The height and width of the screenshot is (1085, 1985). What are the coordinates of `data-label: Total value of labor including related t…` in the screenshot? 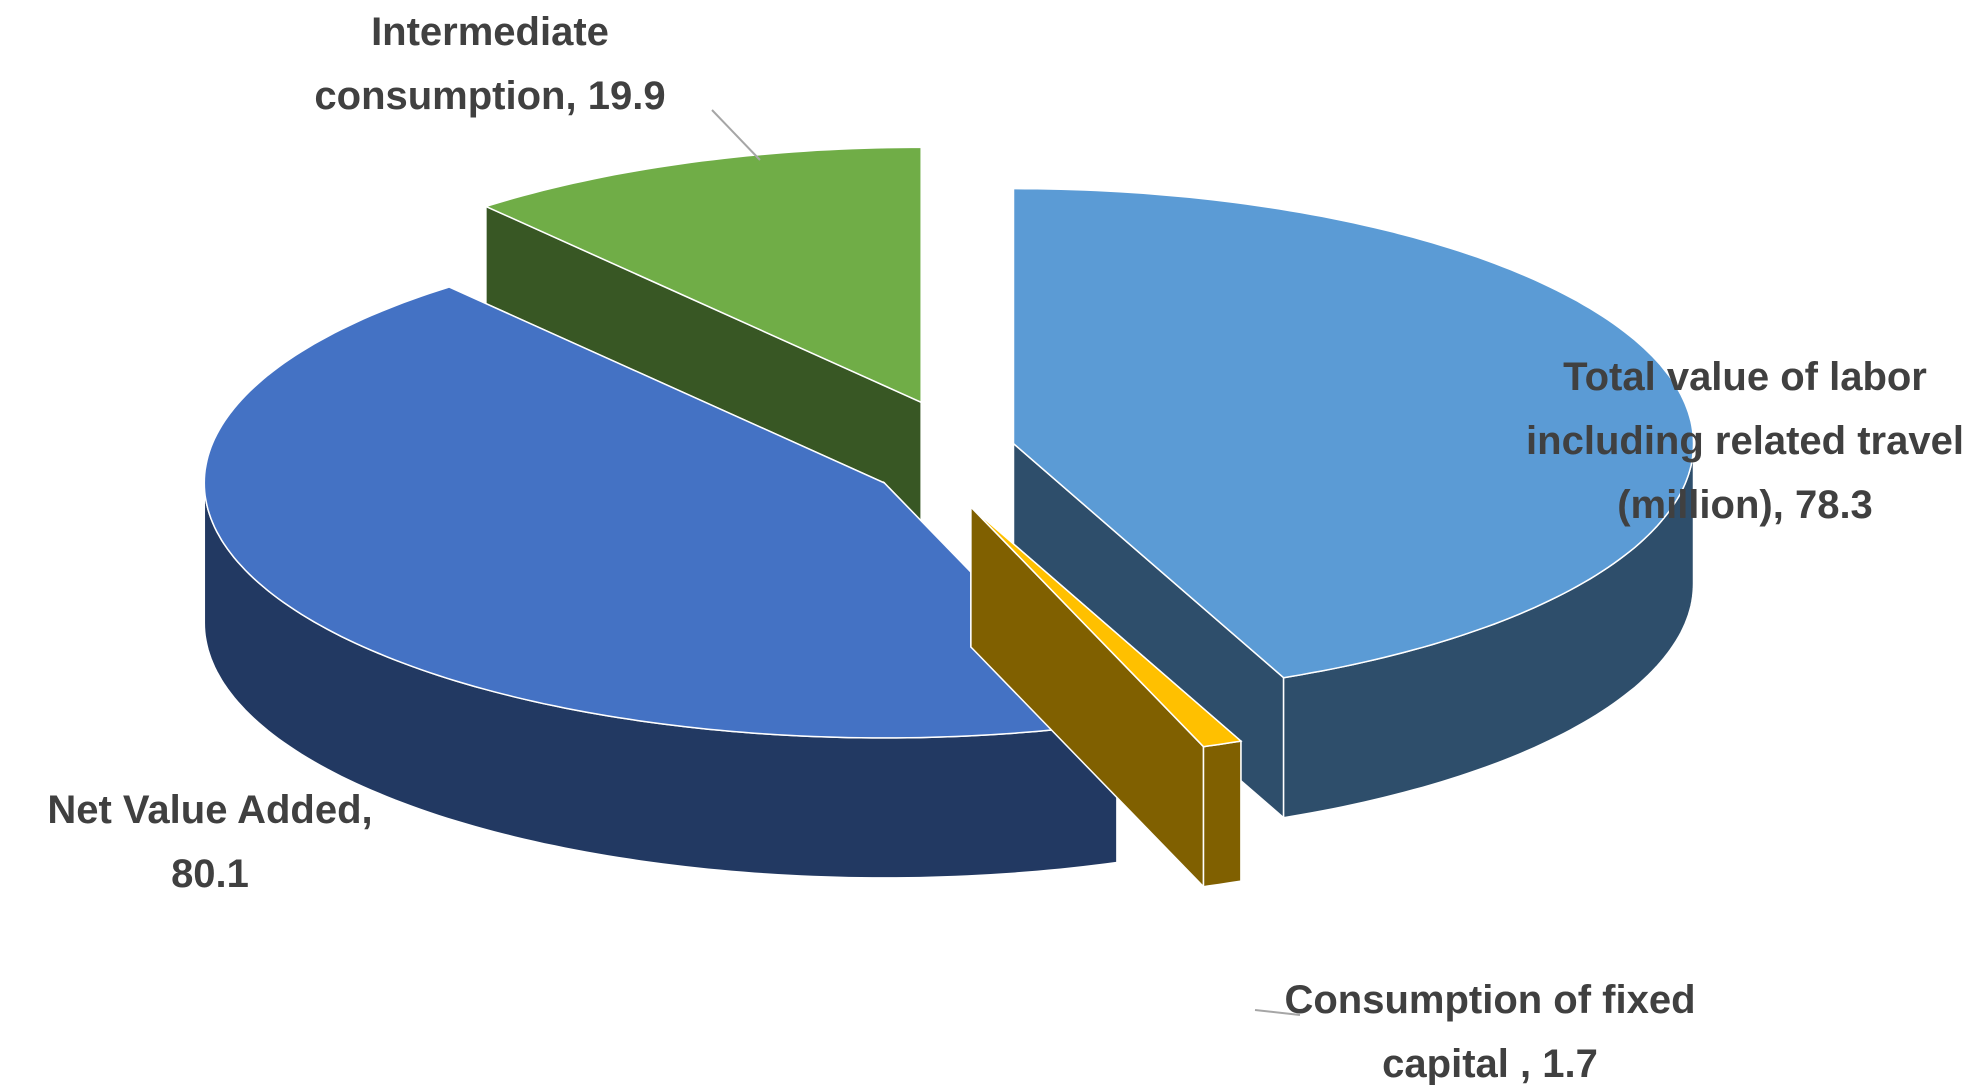 It's located at (1745, 441).